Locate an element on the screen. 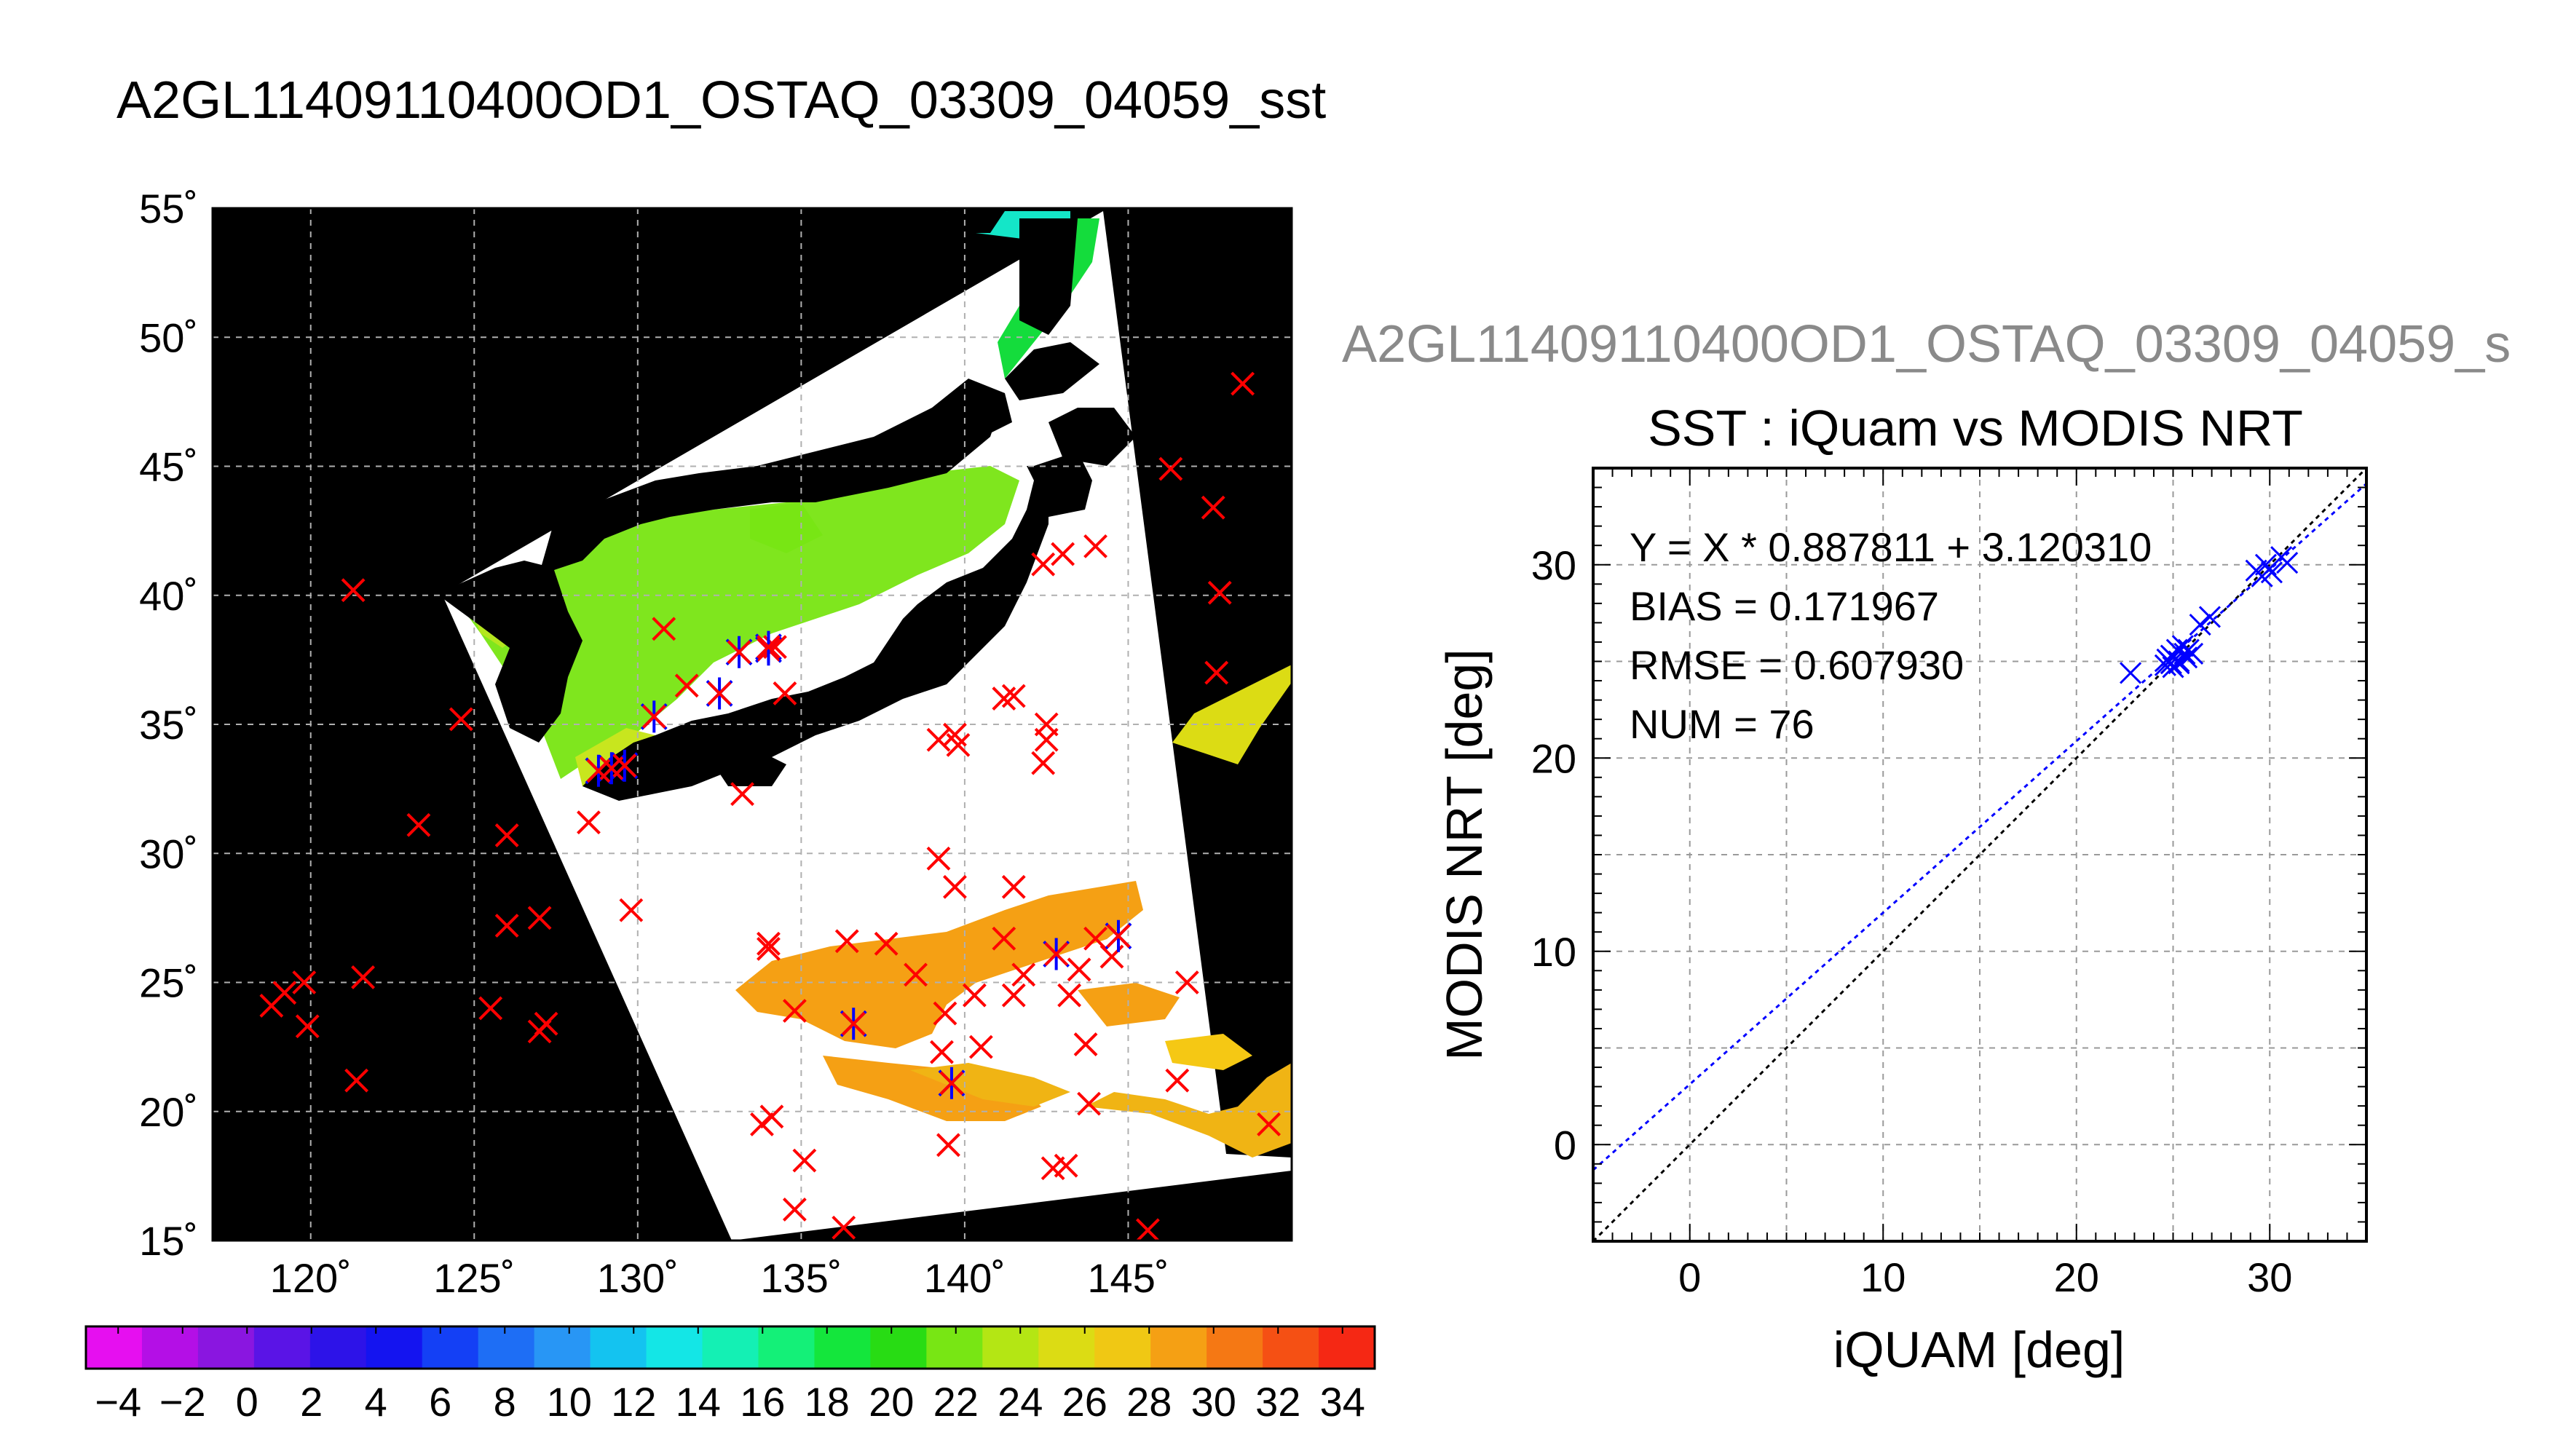  colorbar-label: 18 is located at coordinates (827, 1402).